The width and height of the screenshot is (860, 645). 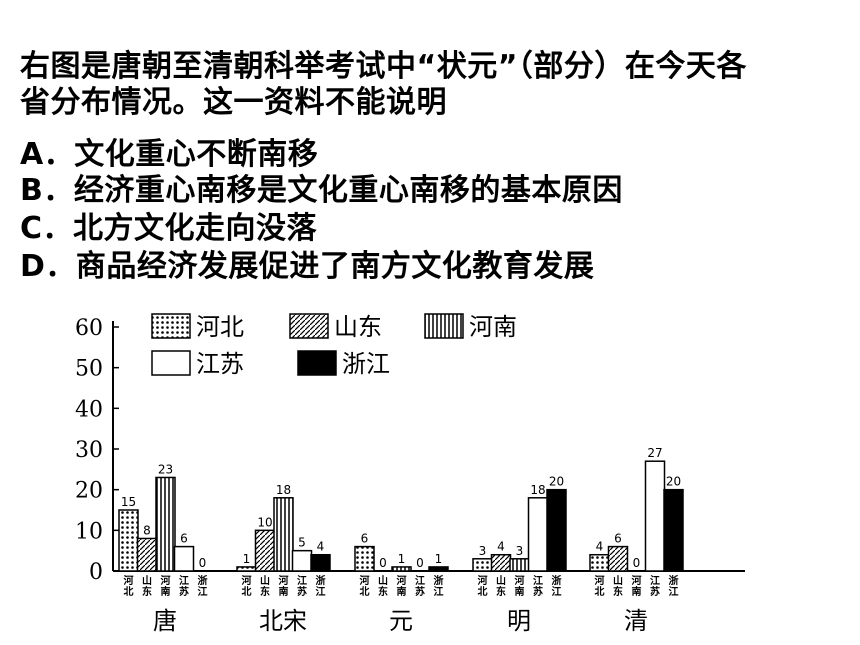 What do you see at coordinates (618, 558) in the screenshot?
I see `bar-山东-清` at bounding box center [618, 558].